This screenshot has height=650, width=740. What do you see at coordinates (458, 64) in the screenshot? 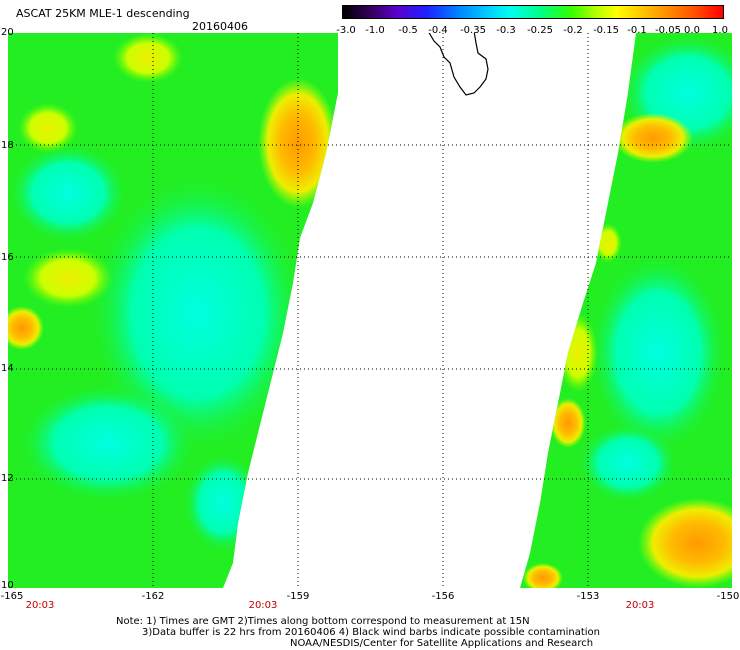
I see `island-outline` at bounding box center [458, 64].